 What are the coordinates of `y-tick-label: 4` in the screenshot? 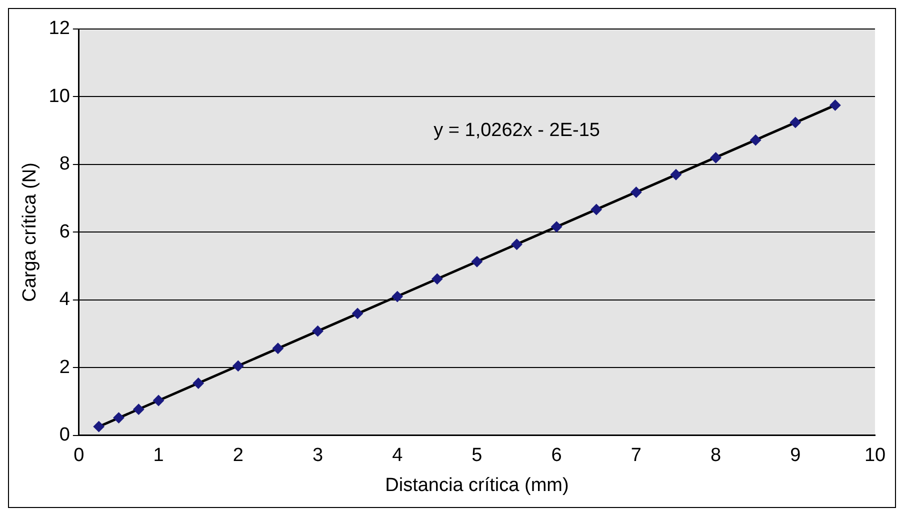 It's located at (64, 299).